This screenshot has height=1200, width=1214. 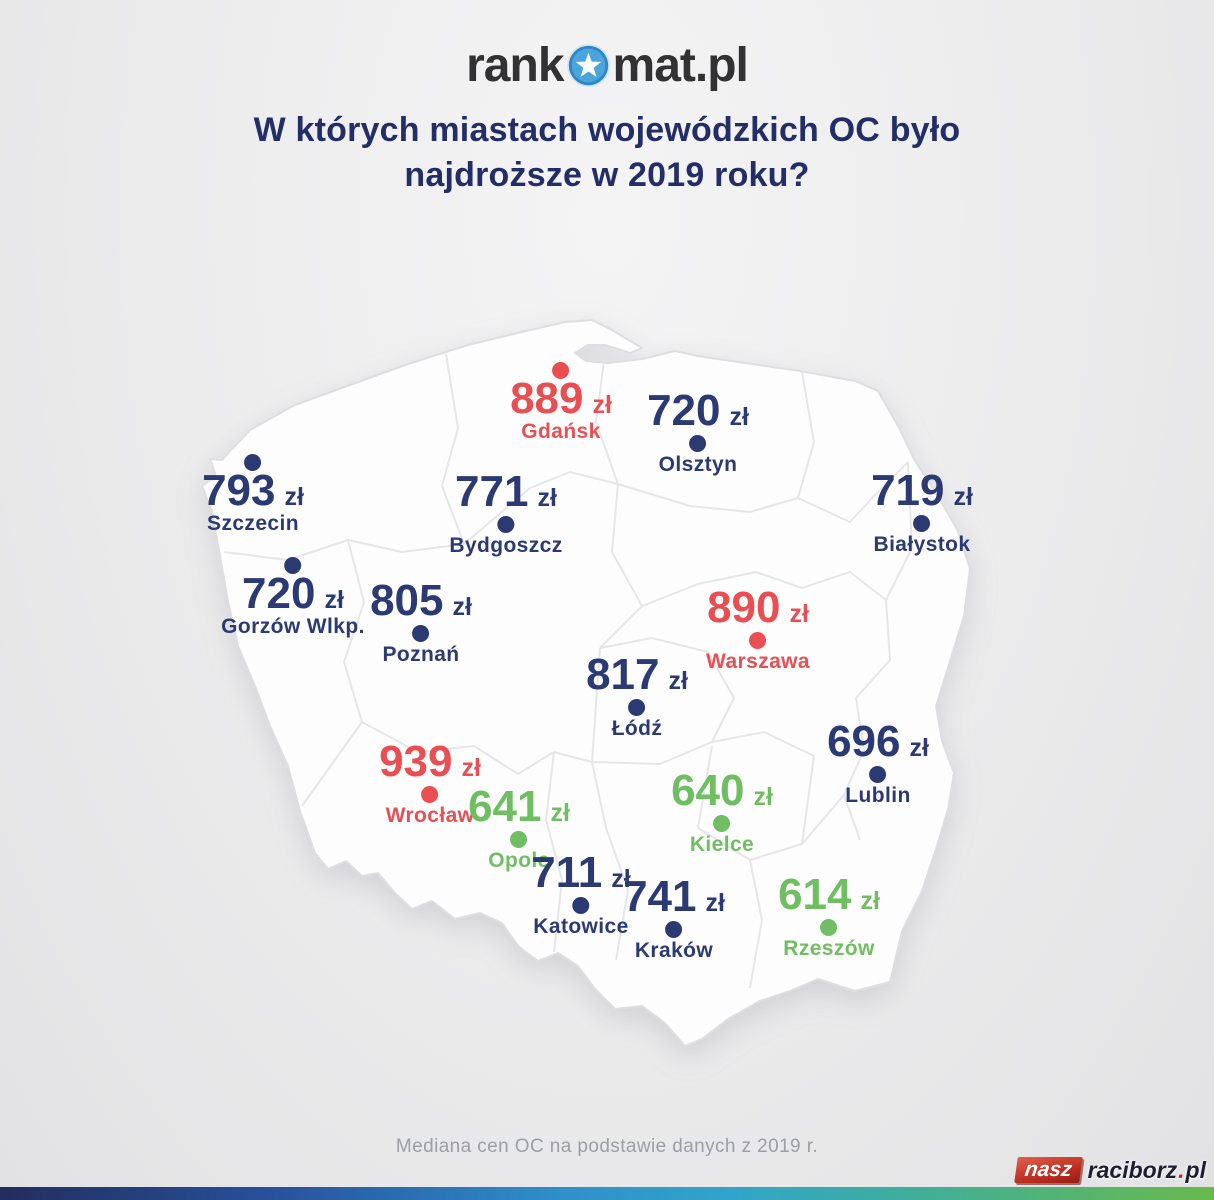 I want to click on city-name: Rzeszów, so click(x=829, y=948).